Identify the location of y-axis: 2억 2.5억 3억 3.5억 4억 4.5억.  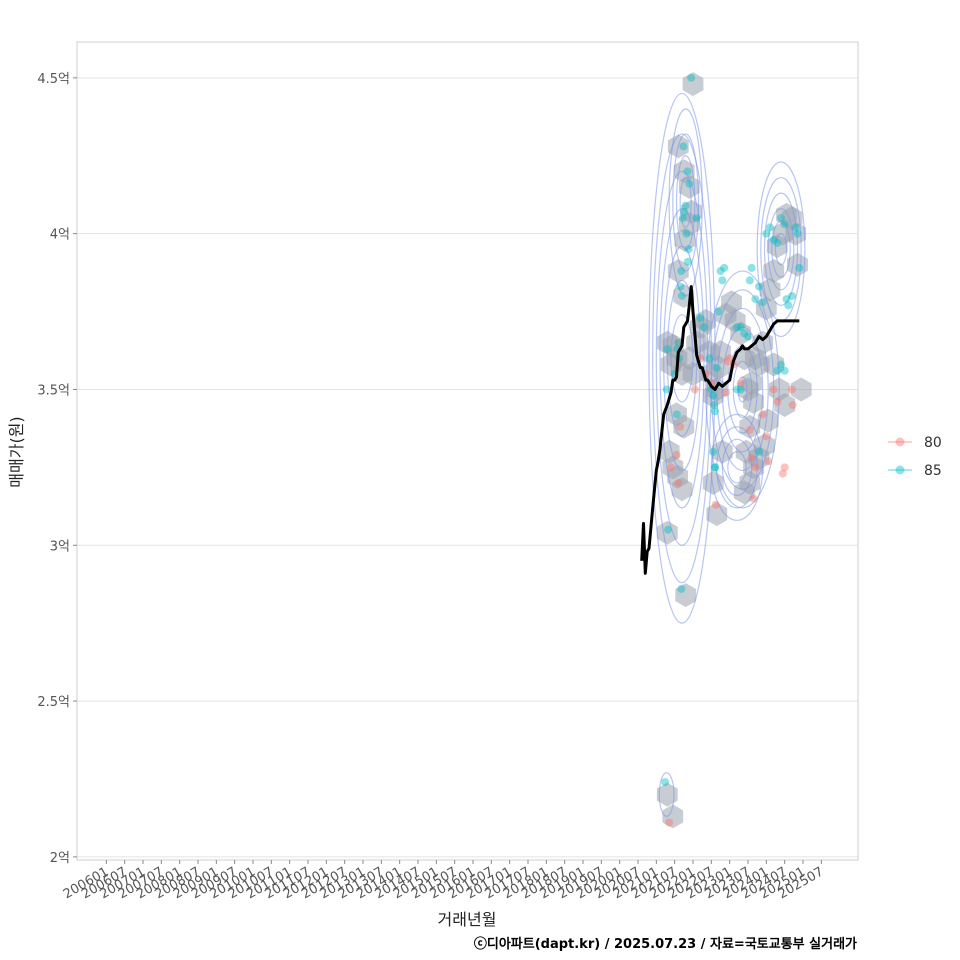
(57, 469).